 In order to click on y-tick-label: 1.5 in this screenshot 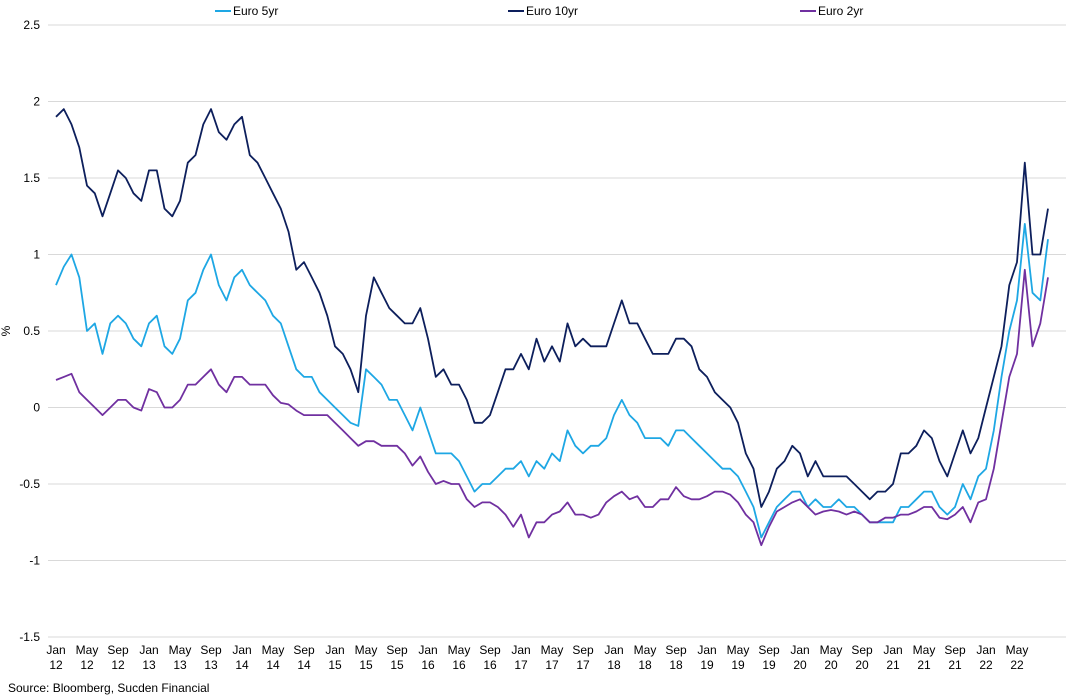, I will do `click(31, 178)`.